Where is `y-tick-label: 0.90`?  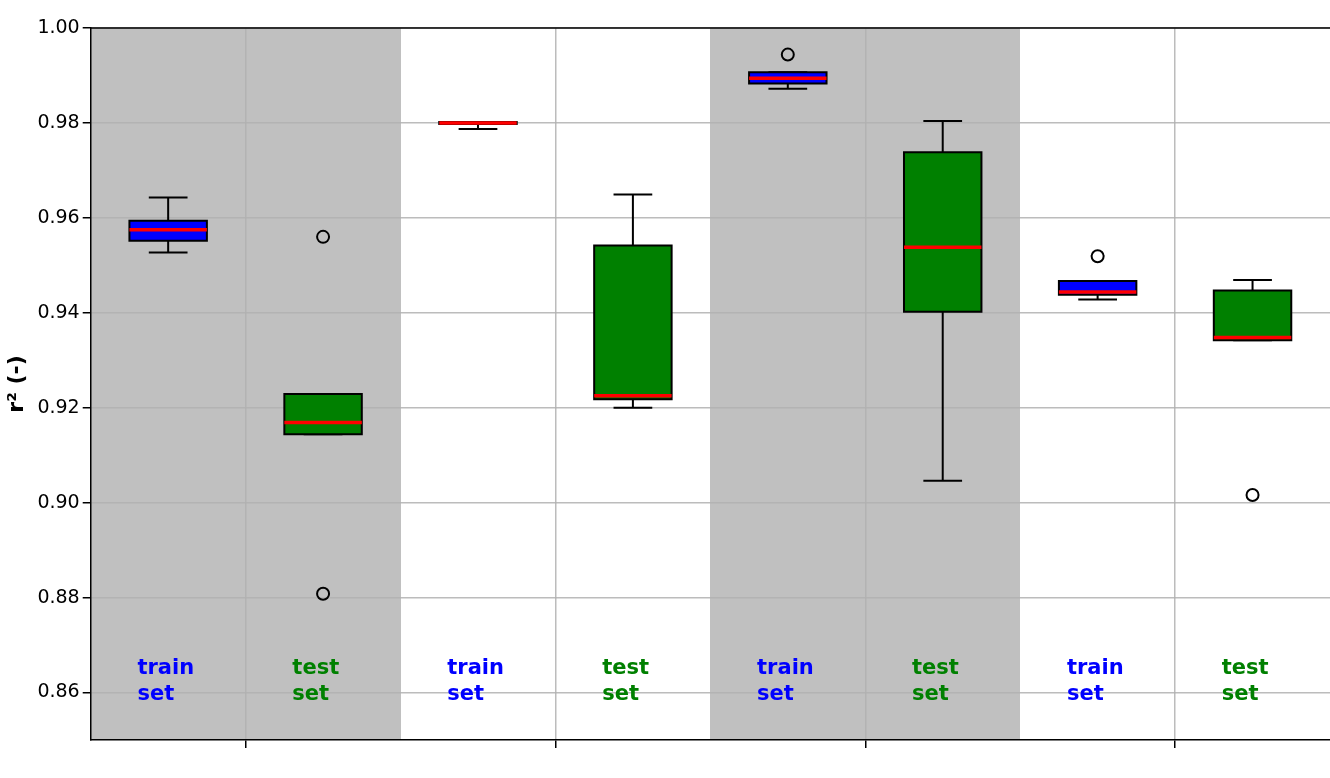 y-tick-label: 0.90 is located at coordinates (58, 500).